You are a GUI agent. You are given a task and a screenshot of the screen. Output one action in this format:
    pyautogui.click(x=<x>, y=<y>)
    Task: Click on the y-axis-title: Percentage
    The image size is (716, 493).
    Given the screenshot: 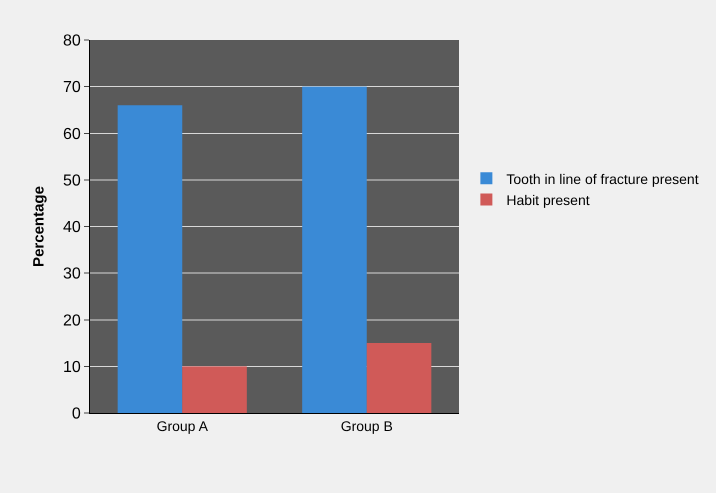 What is the action you would take?
    pyautogui.click(x=39, y=226)
    